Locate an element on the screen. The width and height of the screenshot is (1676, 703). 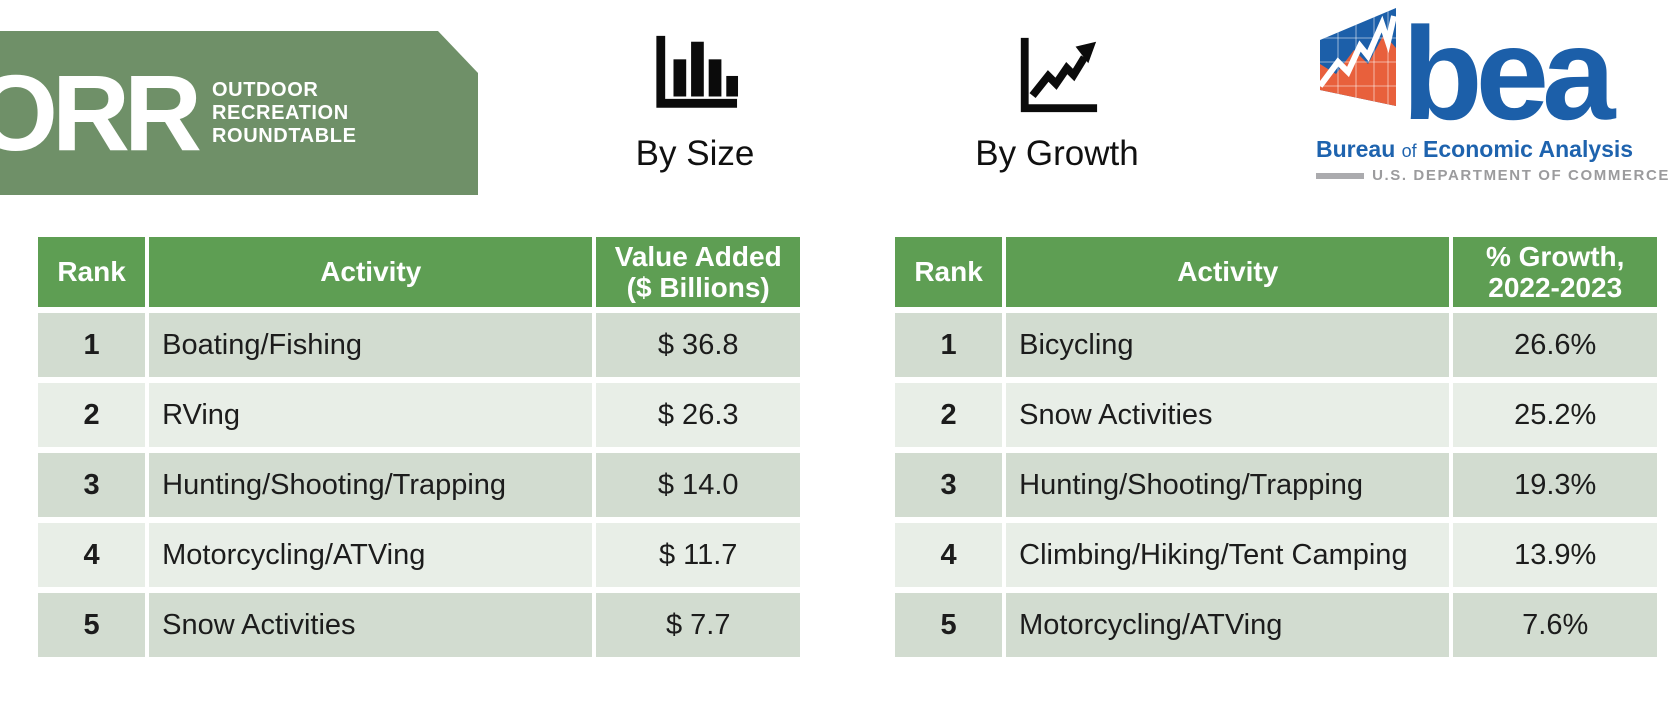
bea-name-bureau: Bureau is located at coordinates (1356, 149).